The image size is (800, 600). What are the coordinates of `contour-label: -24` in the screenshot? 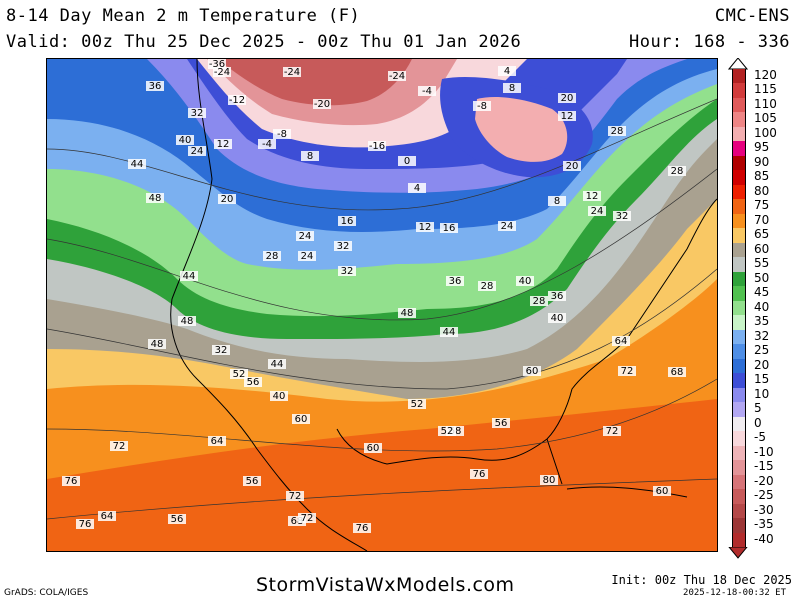 It's located at (397, 76).